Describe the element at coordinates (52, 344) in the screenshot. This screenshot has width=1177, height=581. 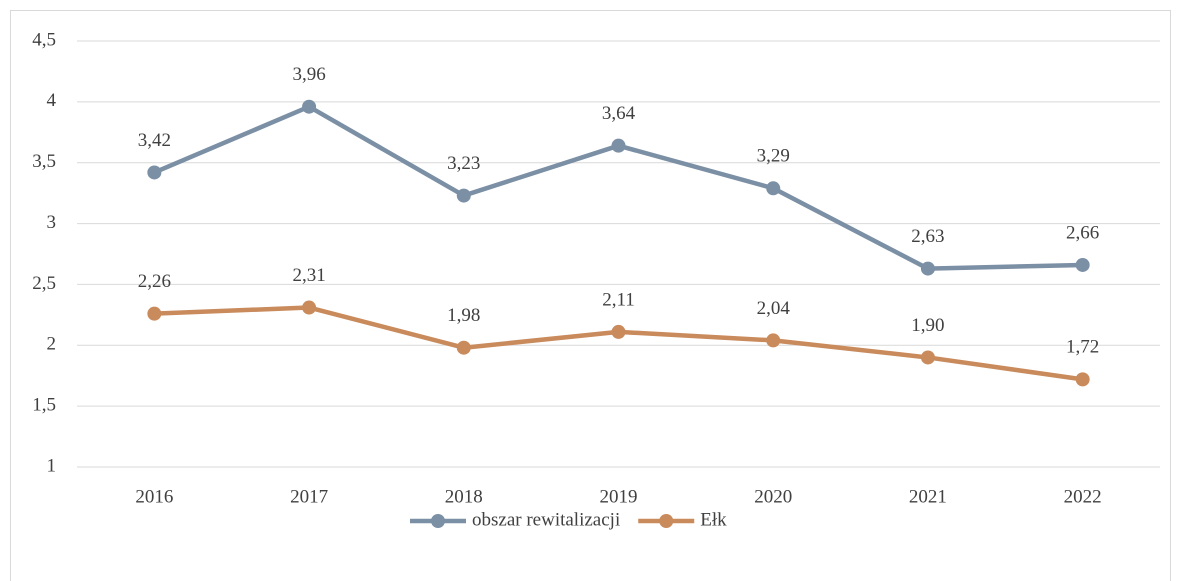
I see `y-tick-label: 2` at that location.